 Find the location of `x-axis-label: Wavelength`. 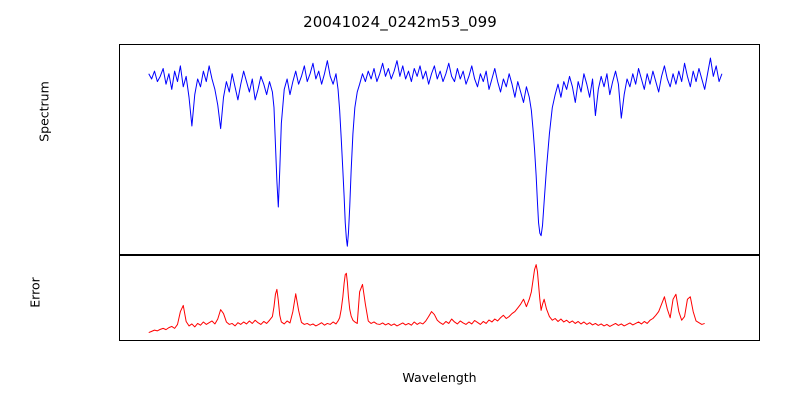

x-axis-label: Wavelength is located at coordinates (439, 377).